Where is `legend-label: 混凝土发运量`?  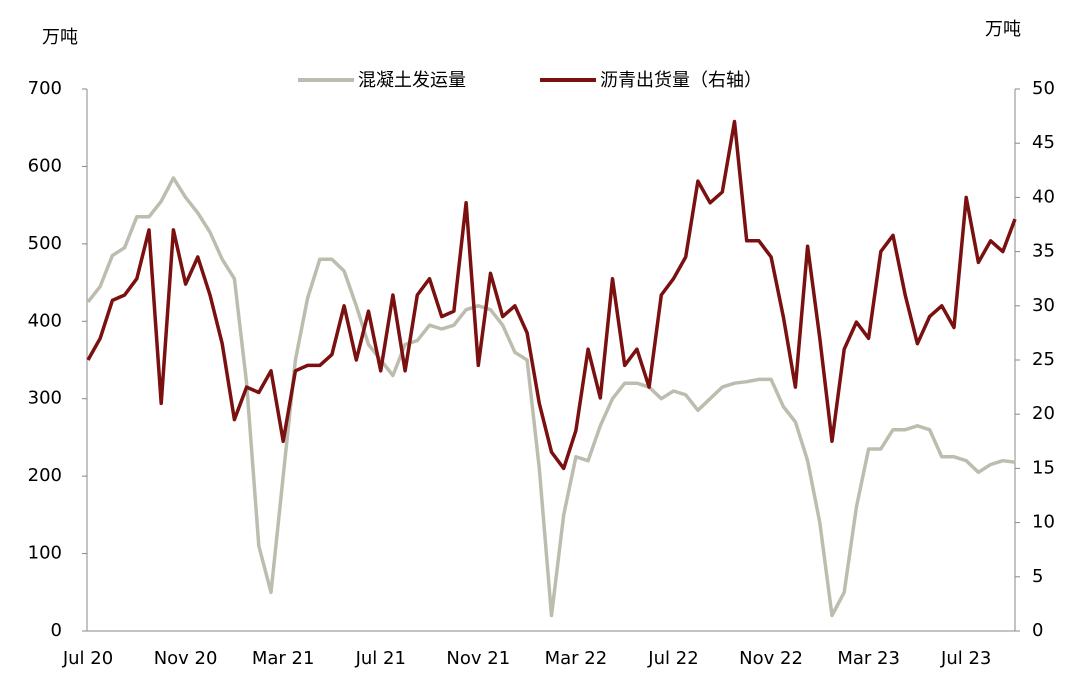
legend-label: 混凝土发运量 is located at coordinates (412, 80).